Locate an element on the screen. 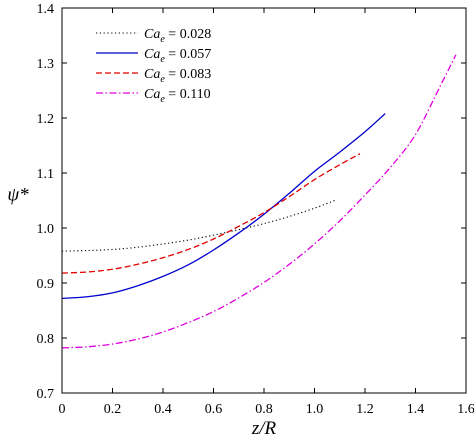  y-tick-label: 0.7 is located at coordinates (46, 394).